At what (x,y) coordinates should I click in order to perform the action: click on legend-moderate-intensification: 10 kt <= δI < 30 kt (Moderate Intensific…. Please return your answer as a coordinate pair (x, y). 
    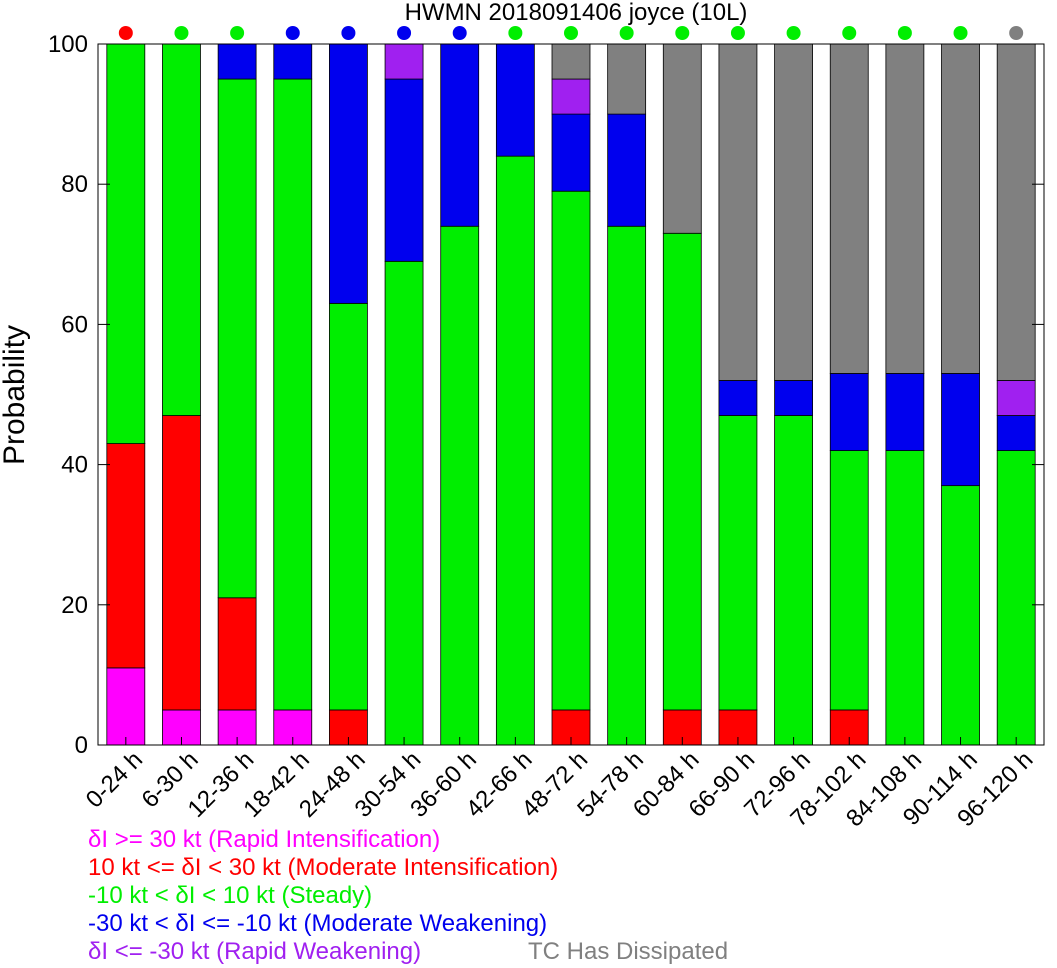
    Looking at the image, I should click on (323, 867).